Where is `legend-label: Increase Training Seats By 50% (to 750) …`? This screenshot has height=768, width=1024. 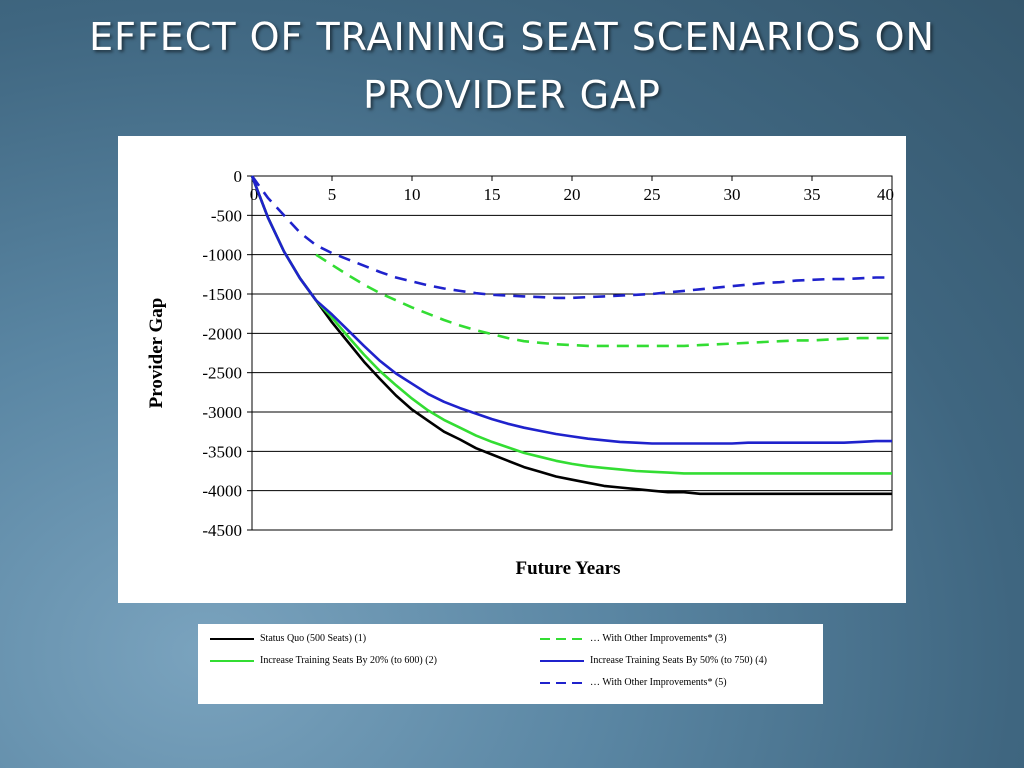 legend-label: Increase Training Seats By 50% (to 750) … is located at coordinates (678, 660).